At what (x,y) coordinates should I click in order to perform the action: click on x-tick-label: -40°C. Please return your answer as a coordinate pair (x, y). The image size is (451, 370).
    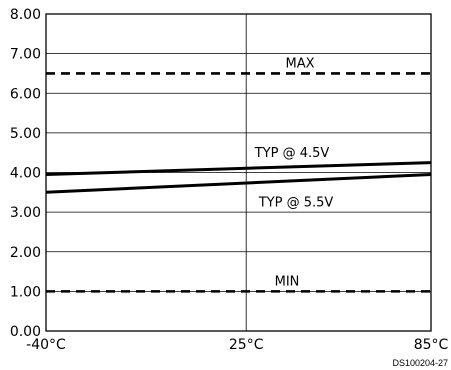
    Looking at the image, I should click on (46, 345).